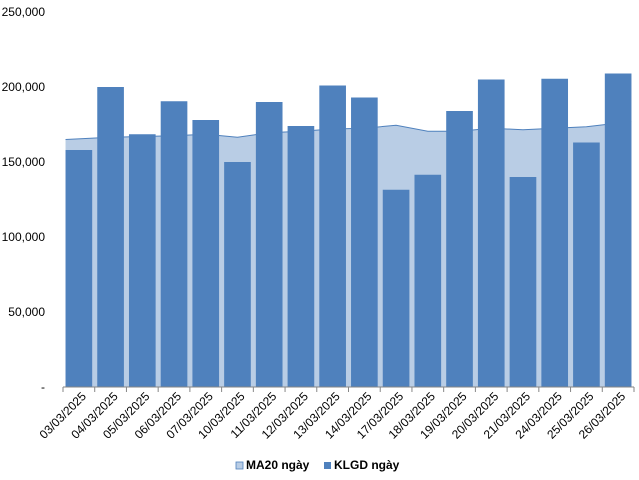 The width and height of the screenshot is (639, 480). I want to click on y-tick-label: 250,000, so click(24, 12).